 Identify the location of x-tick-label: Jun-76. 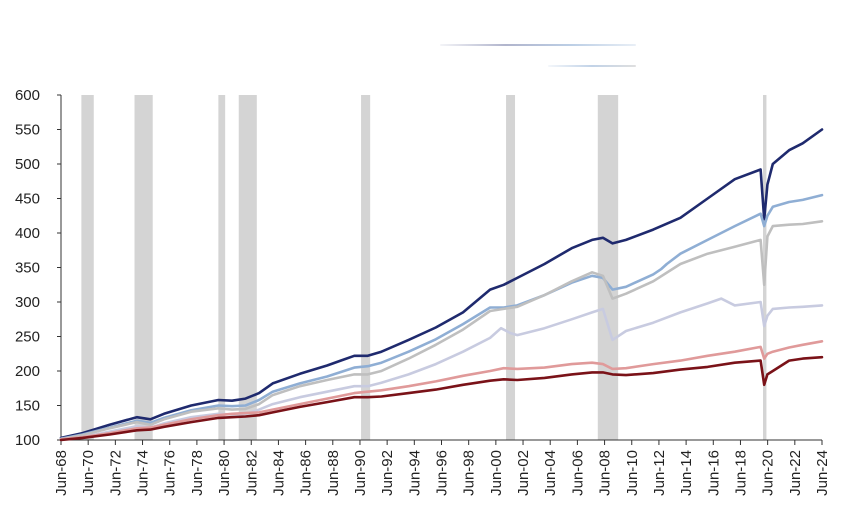
(170, 473).